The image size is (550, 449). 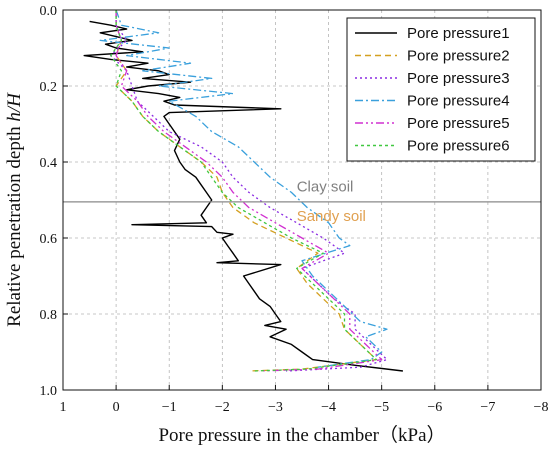 I want to click on y-tick-label: 0.6, so click(x=49, y=239).